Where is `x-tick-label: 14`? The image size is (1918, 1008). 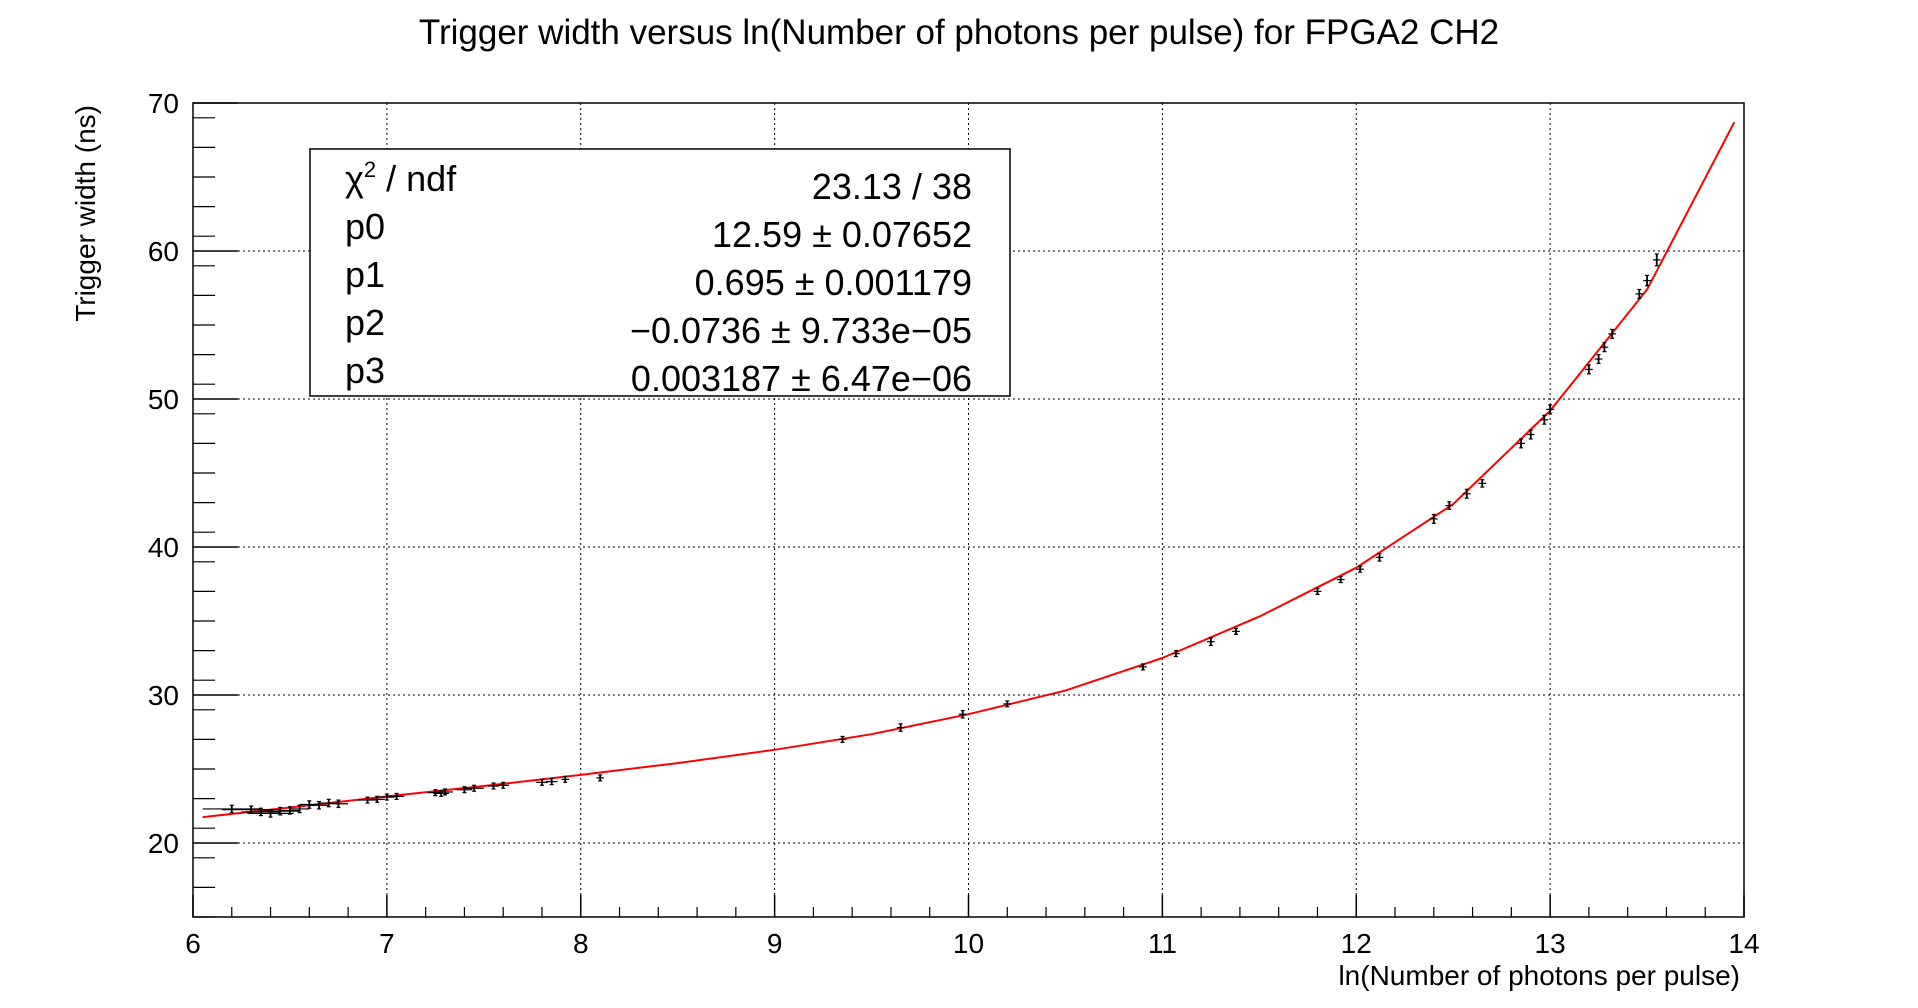
x-tick-label: 14 is located at coordinates (1743, 943).